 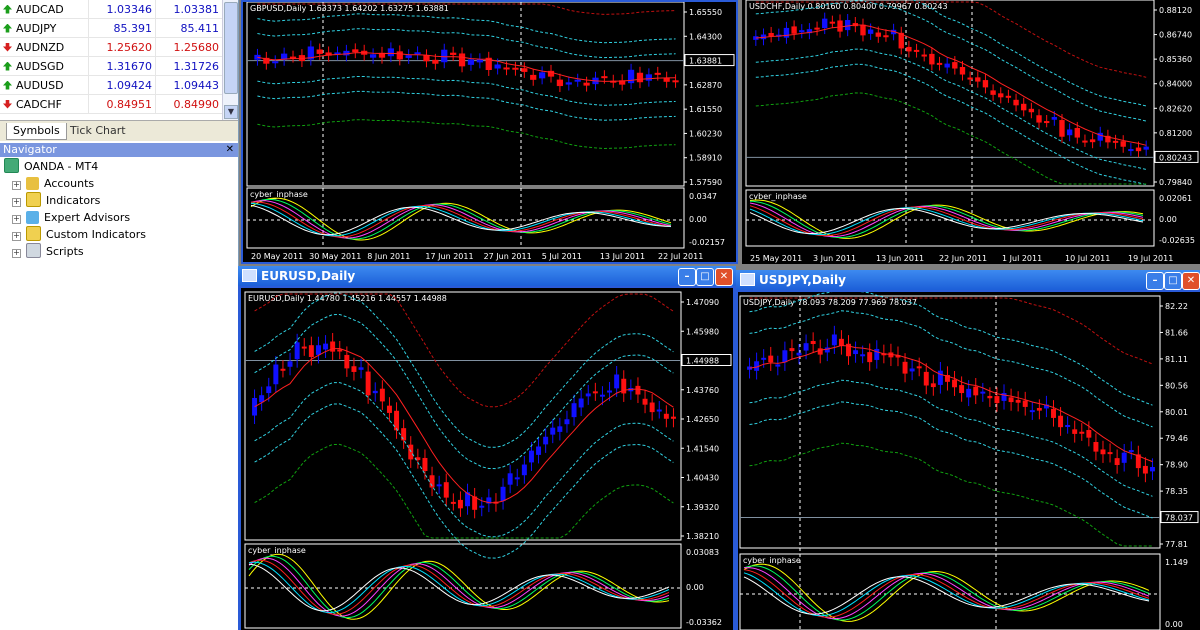 What do you see at coordinates (73, 217) in the screenshot?
I see `tree-item-expert-advisors: + Expert Advisors` at bounding box center [73, 217].